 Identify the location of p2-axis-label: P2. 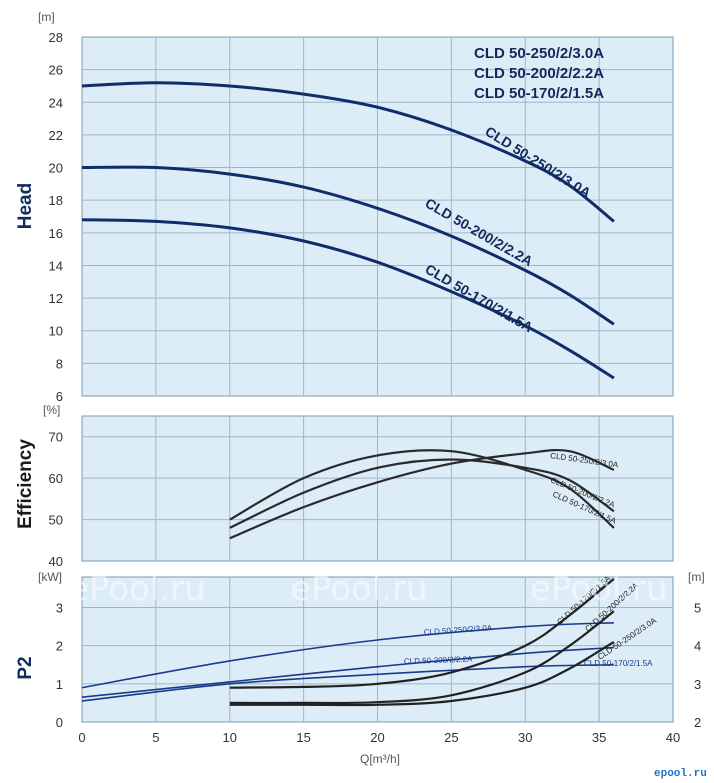
(25, 667).